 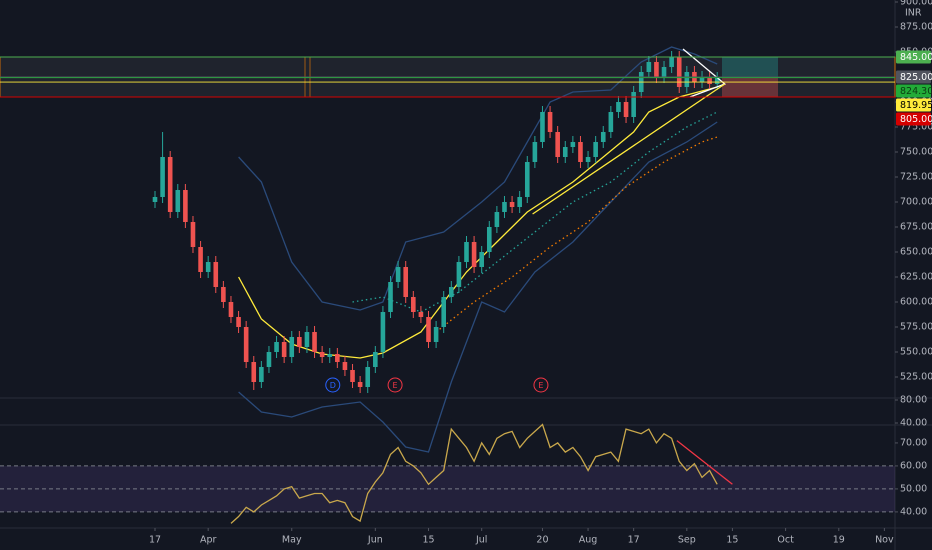 What do you see at coordinates (785, 540) in the screenshot?
I see `x-tick-label: Oct` at bounding box center [785, 540].